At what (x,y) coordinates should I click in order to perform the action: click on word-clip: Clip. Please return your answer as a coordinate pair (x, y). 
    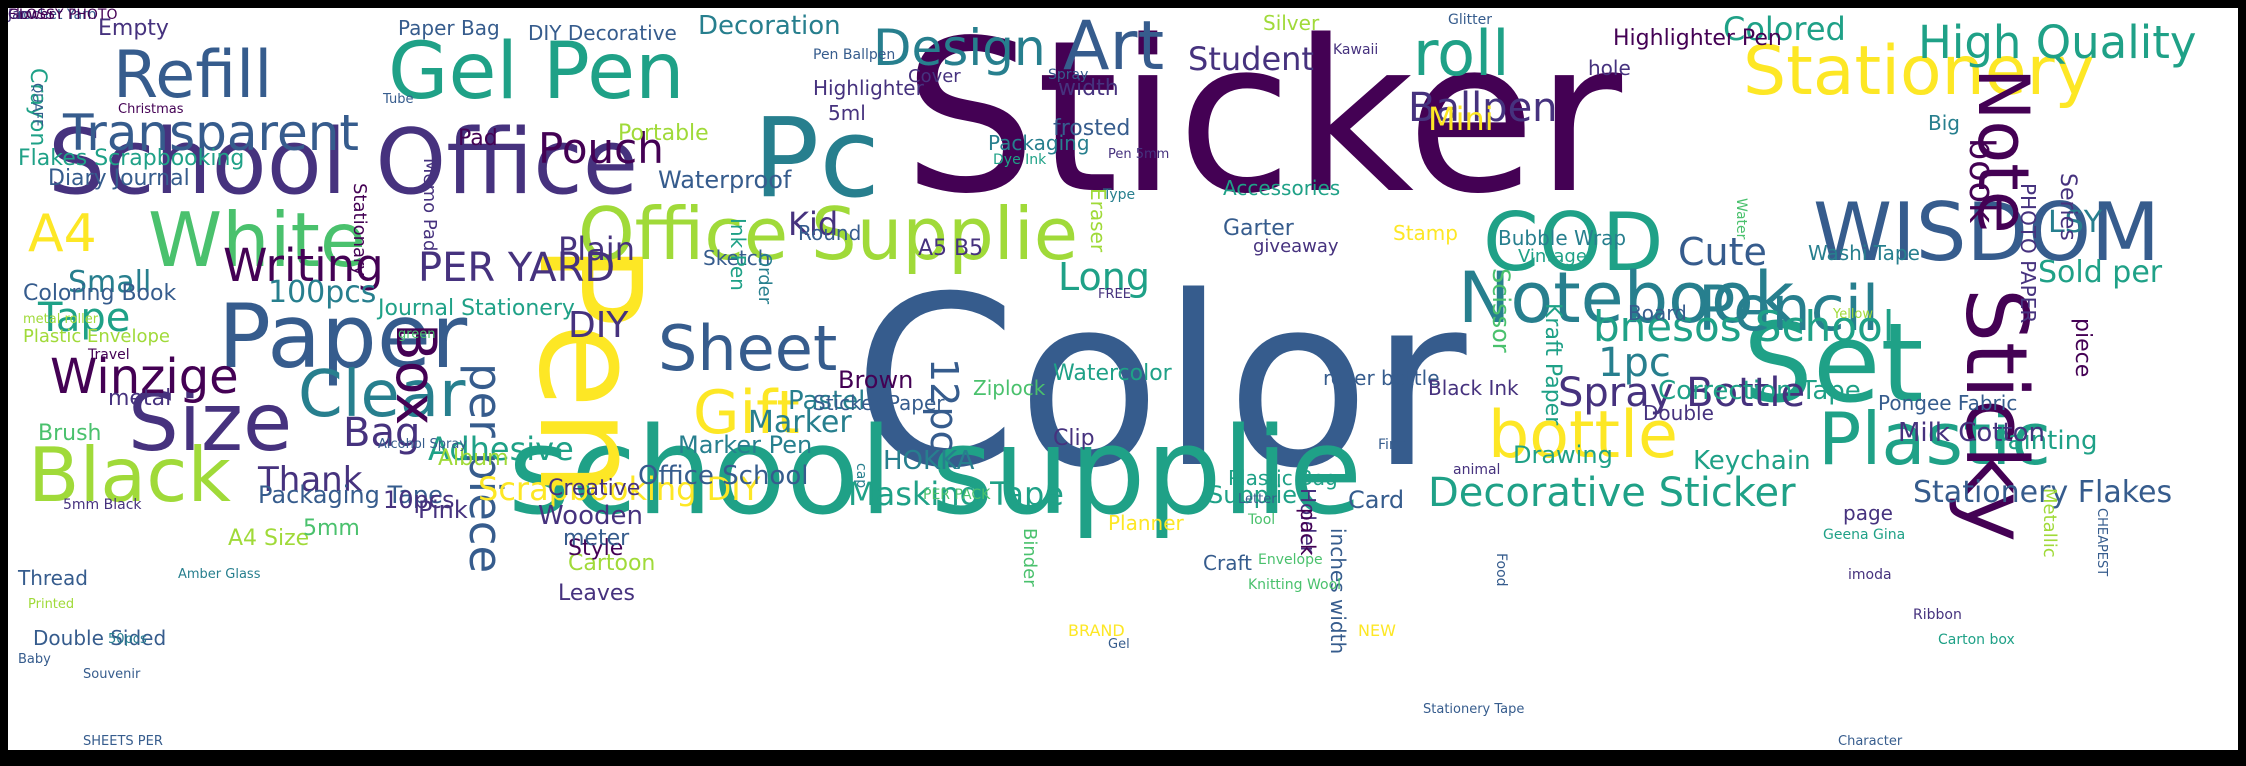
    Looking at the image, I should click on (1074, 438).